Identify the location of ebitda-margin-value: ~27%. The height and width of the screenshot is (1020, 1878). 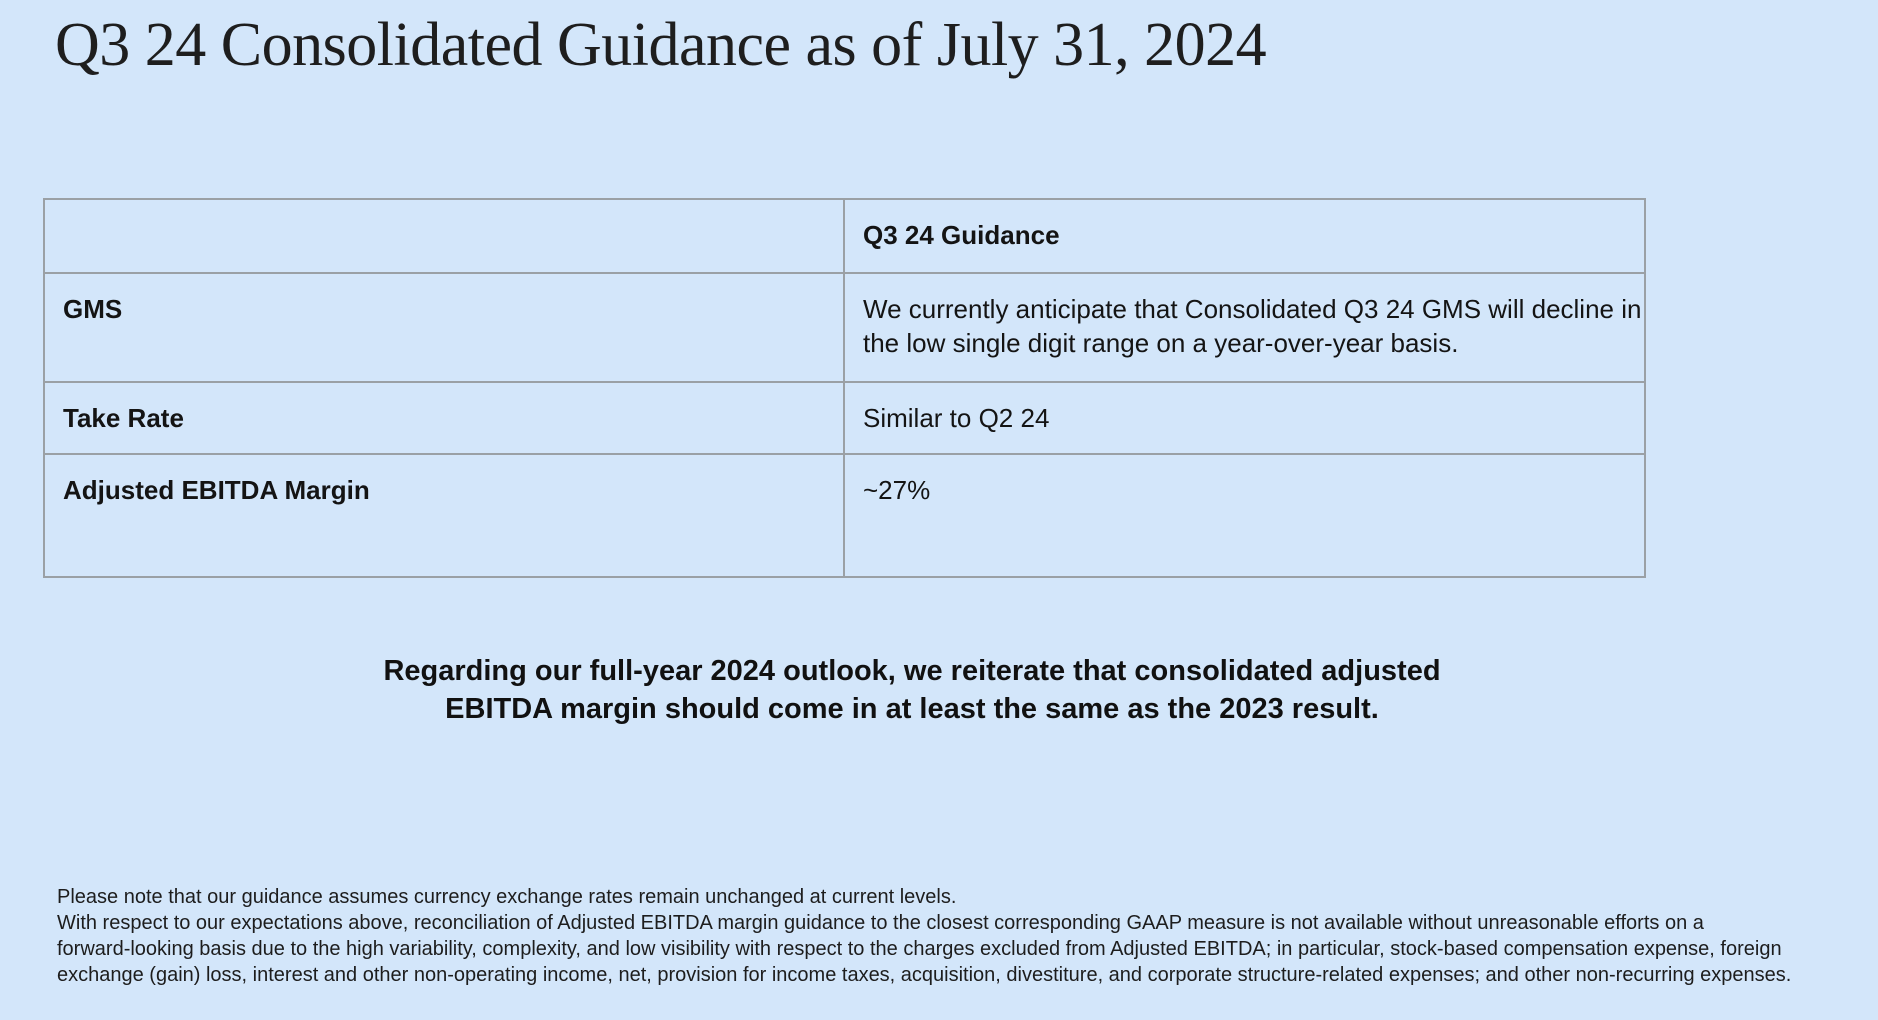
(897, 490).